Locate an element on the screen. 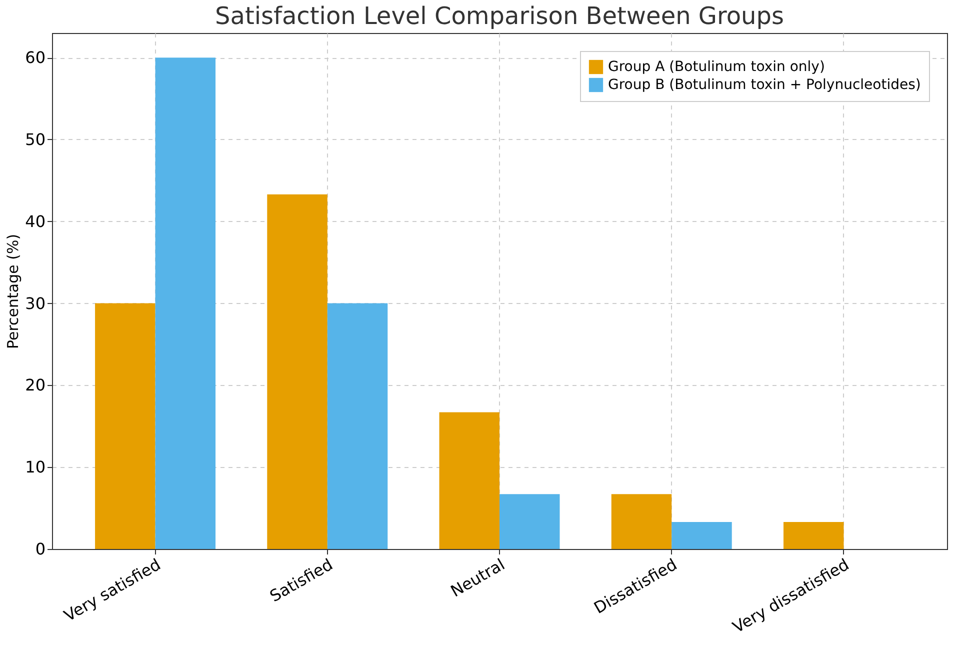 This screenshot has width=975, height=653. y-tick-label: 30 is located at coordinates (35, 303).